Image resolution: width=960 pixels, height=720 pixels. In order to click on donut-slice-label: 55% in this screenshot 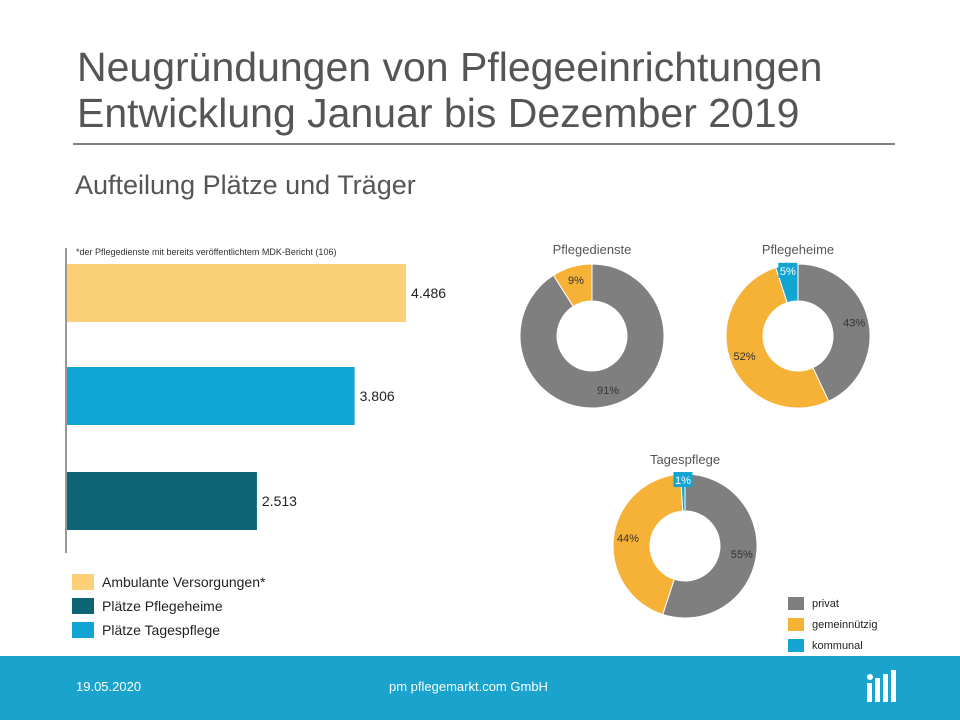, I will do `click(742, 555)`.